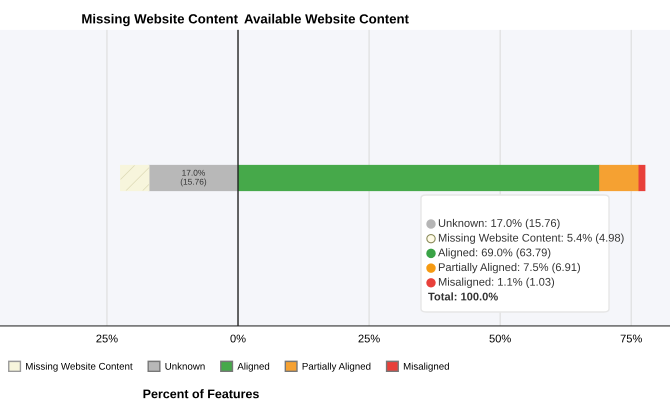 Image resolution: width=670 pixels, height=399 pixels. I want to click on annotation: Missing Website Content: 5.4% (4.98), so click(531, 239).